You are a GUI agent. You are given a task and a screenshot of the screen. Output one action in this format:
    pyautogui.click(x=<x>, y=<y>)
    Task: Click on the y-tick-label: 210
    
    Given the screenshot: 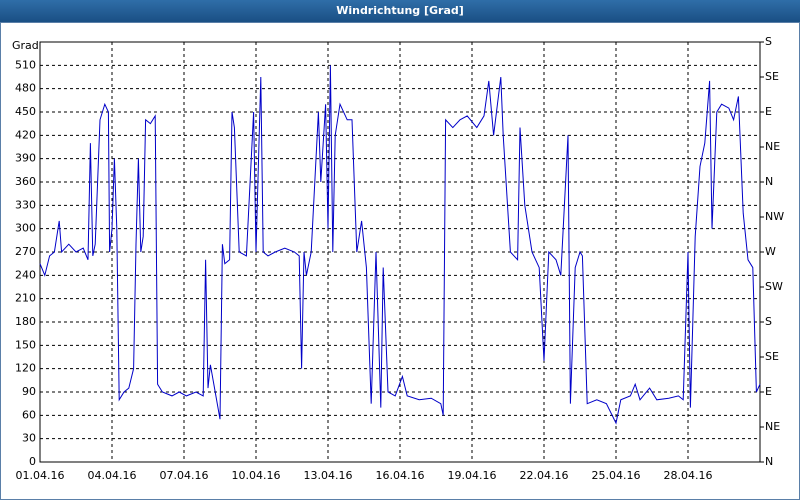 What is the action you would take?
    pyautogui.click(x=25, y=298)
    